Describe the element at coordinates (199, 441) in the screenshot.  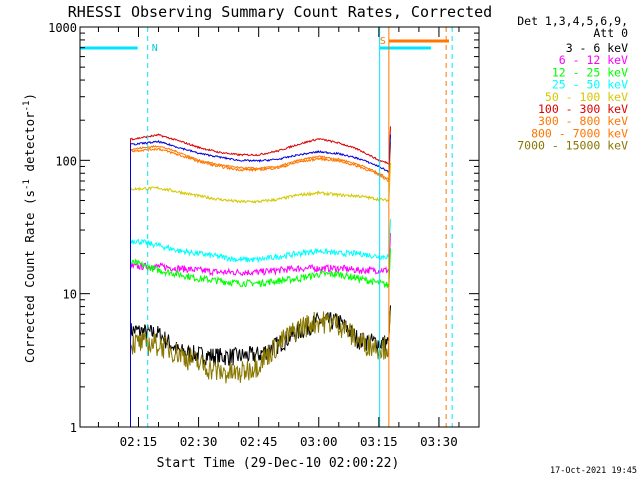
I see `x-tick-label-1: 02:30` at that location.